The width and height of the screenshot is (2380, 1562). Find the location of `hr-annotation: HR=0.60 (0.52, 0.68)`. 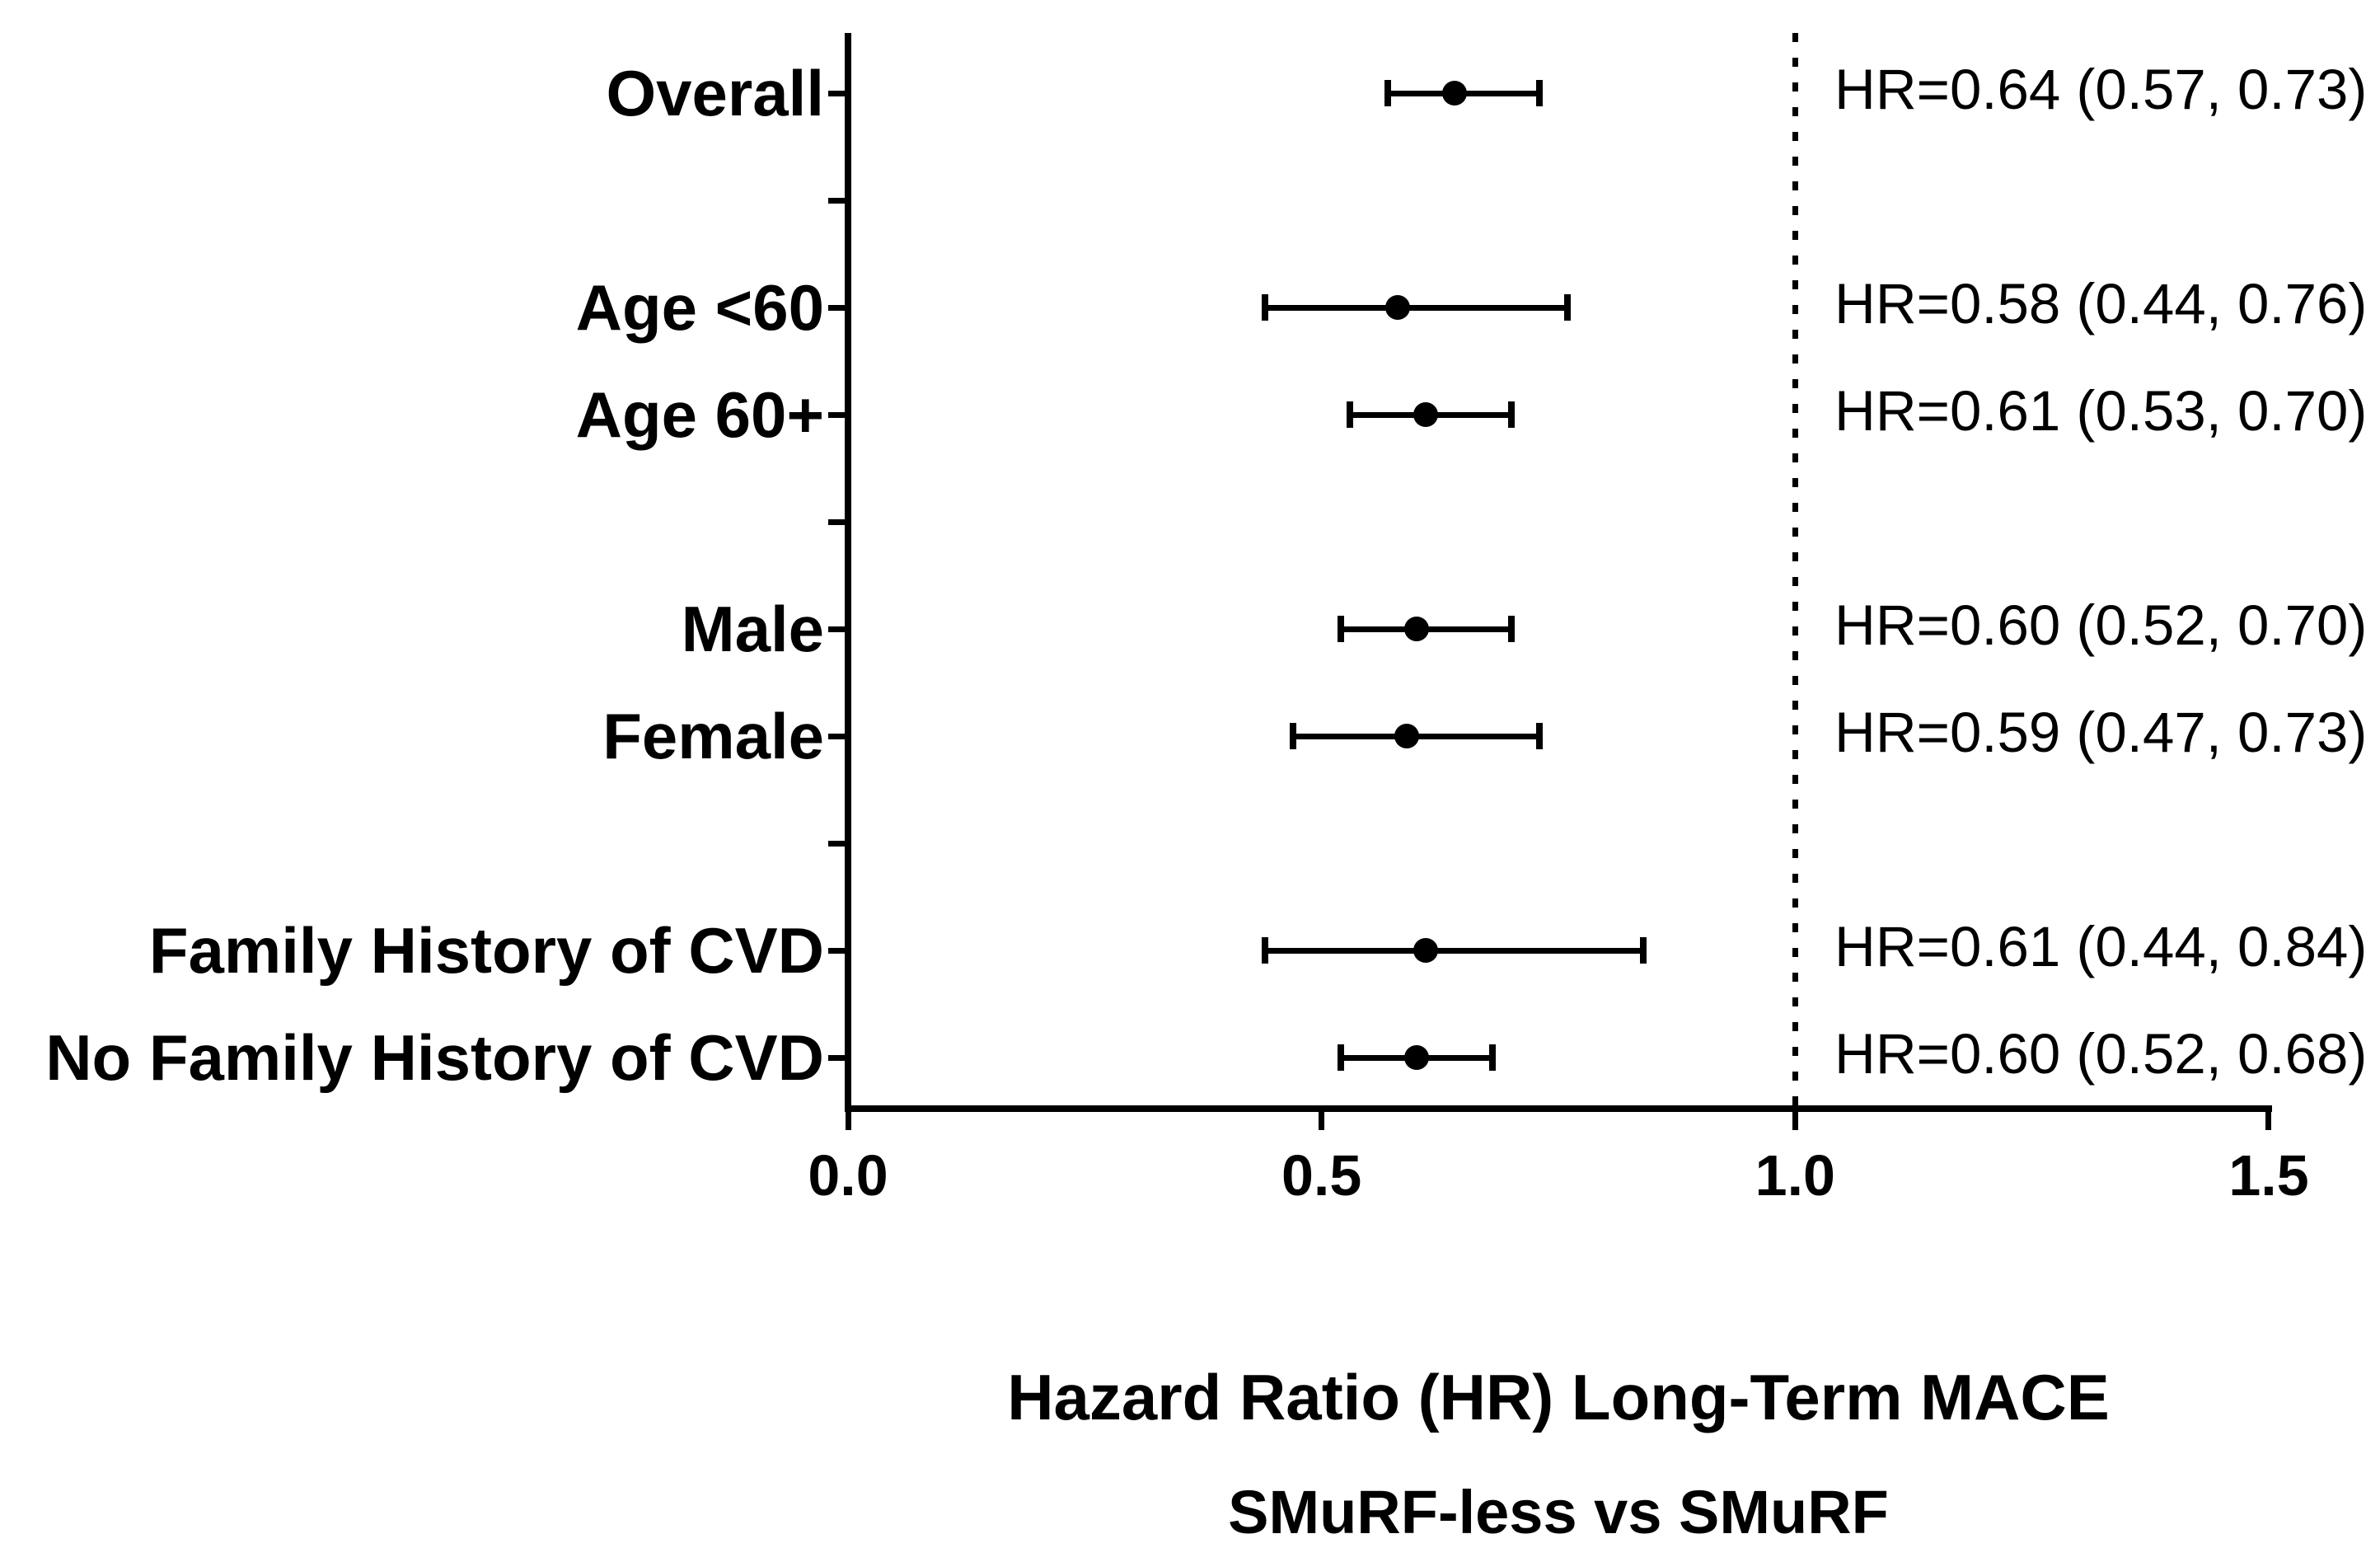

hr-annotation: HR=0.60 (0.52, 0.68) is located at coordinates (2101, 1054).